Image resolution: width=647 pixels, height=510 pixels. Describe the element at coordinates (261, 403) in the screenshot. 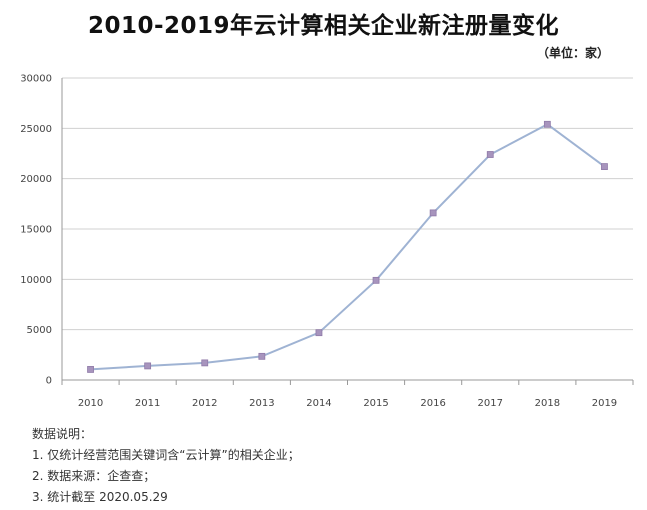

I see `x-tick-label: 2013` at that location.